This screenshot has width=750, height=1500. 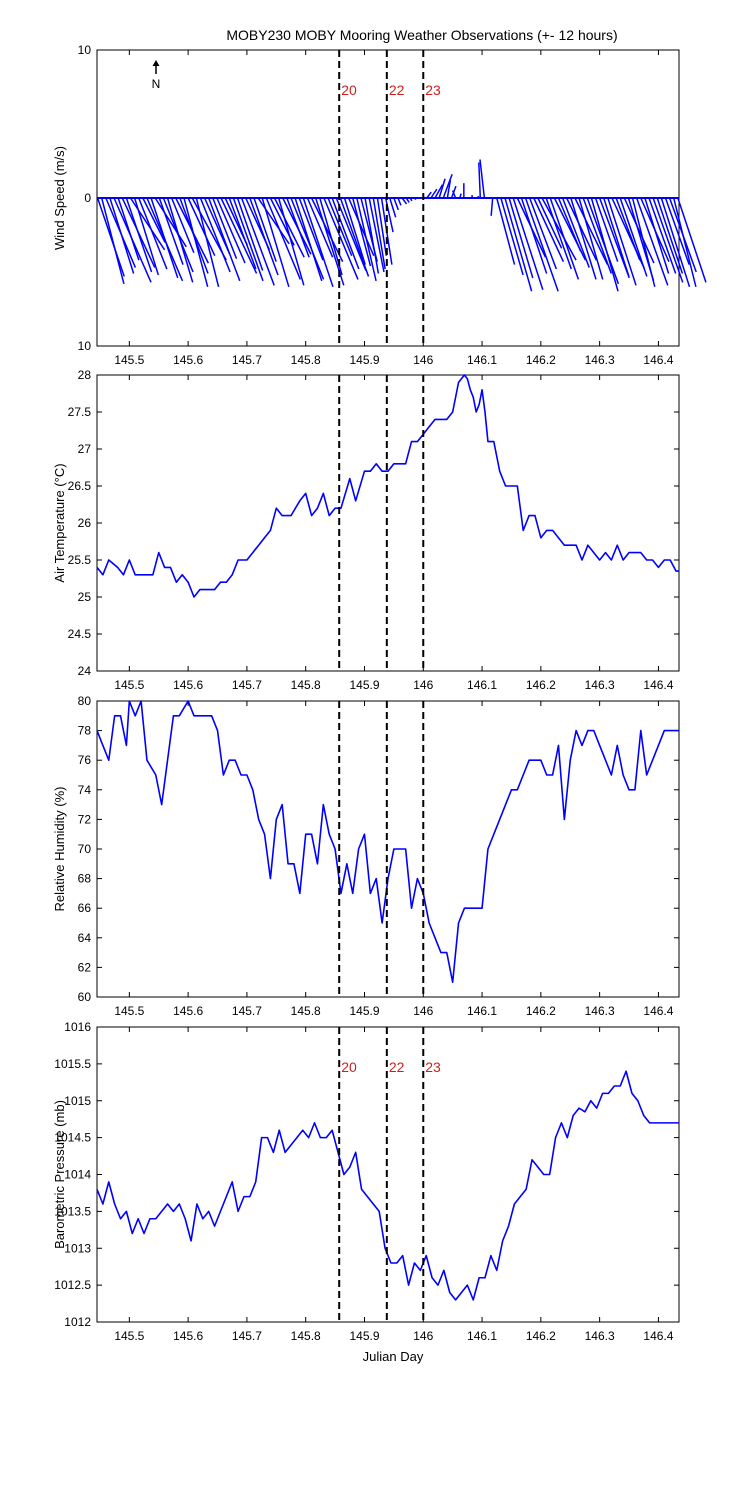 What do you see at coordinates (85, 671) in the screenshot?
I see `y-tick-label: 24` at bounding box center [85, 671].